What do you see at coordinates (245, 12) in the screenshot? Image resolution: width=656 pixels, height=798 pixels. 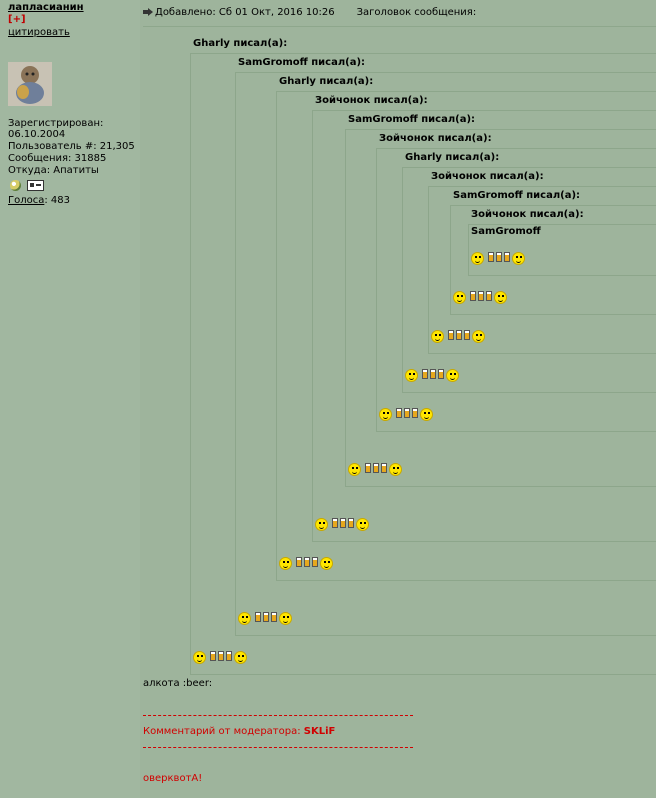 I see `post-date: Добавлено: Сб 01 Окт, 2016 10:26` at bounding box center [245, 12].